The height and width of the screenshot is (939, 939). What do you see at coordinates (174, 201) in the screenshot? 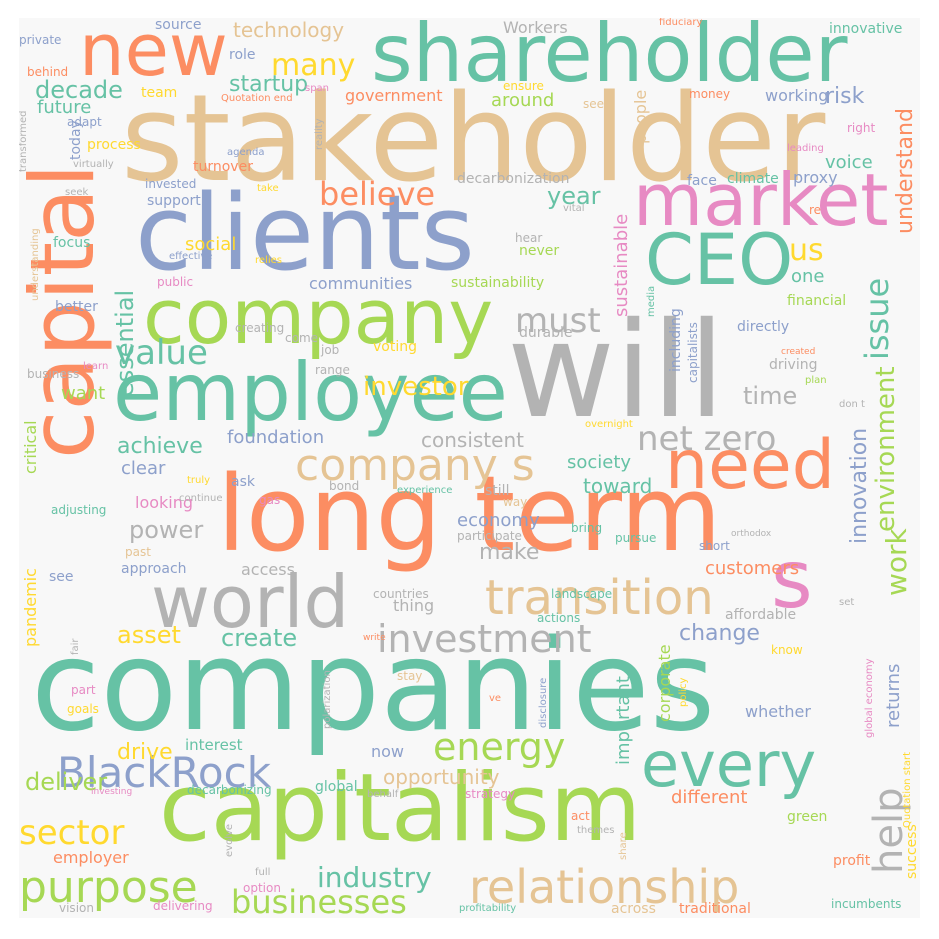
I see `word-support: support` at bounding box center [174, 201].